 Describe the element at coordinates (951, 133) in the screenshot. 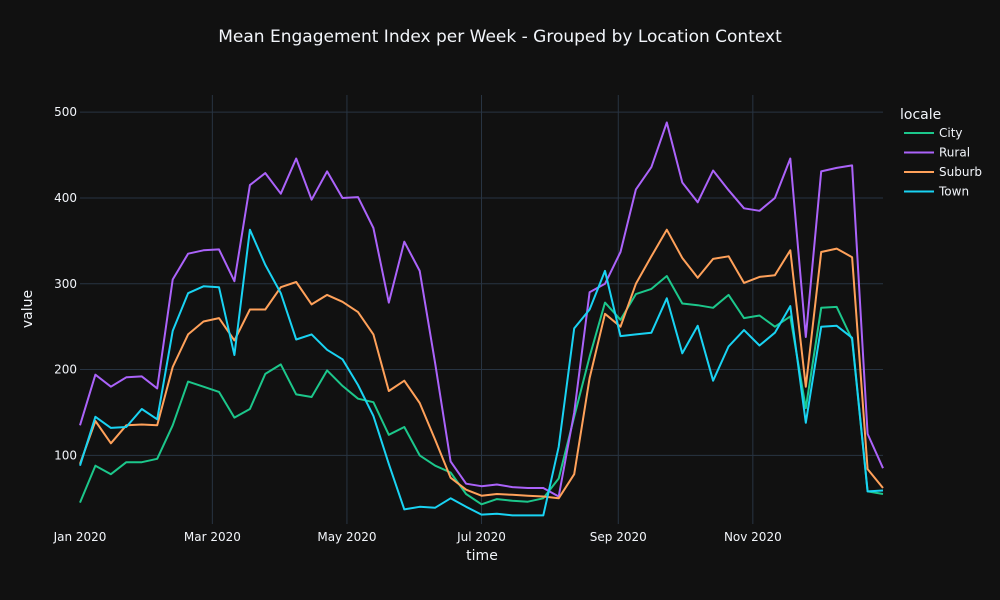

I see `legend-label: City` at that location.